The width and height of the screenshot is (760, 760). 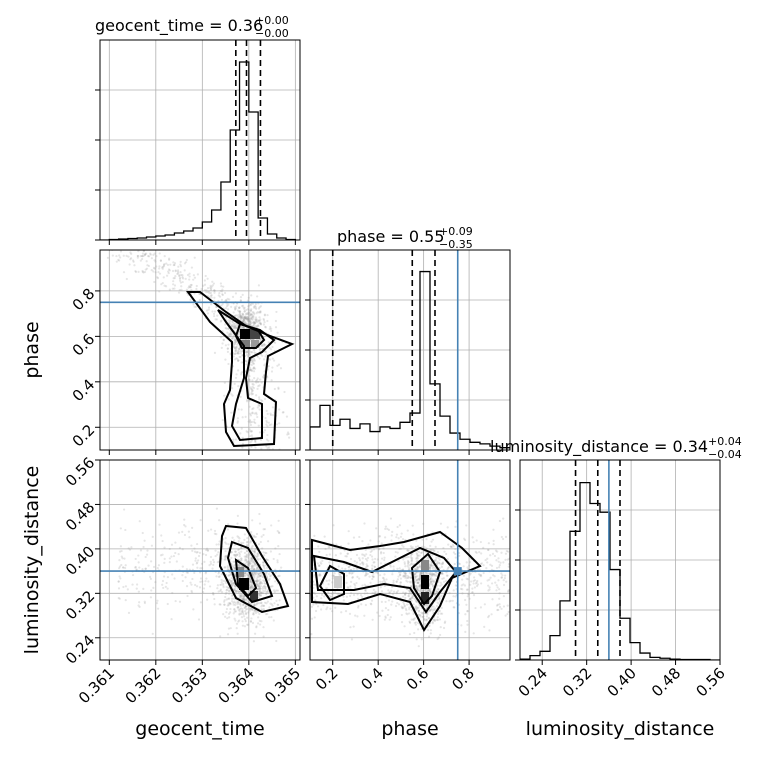 I want to click on hist-phase-panel, so click(x=408, y=352).